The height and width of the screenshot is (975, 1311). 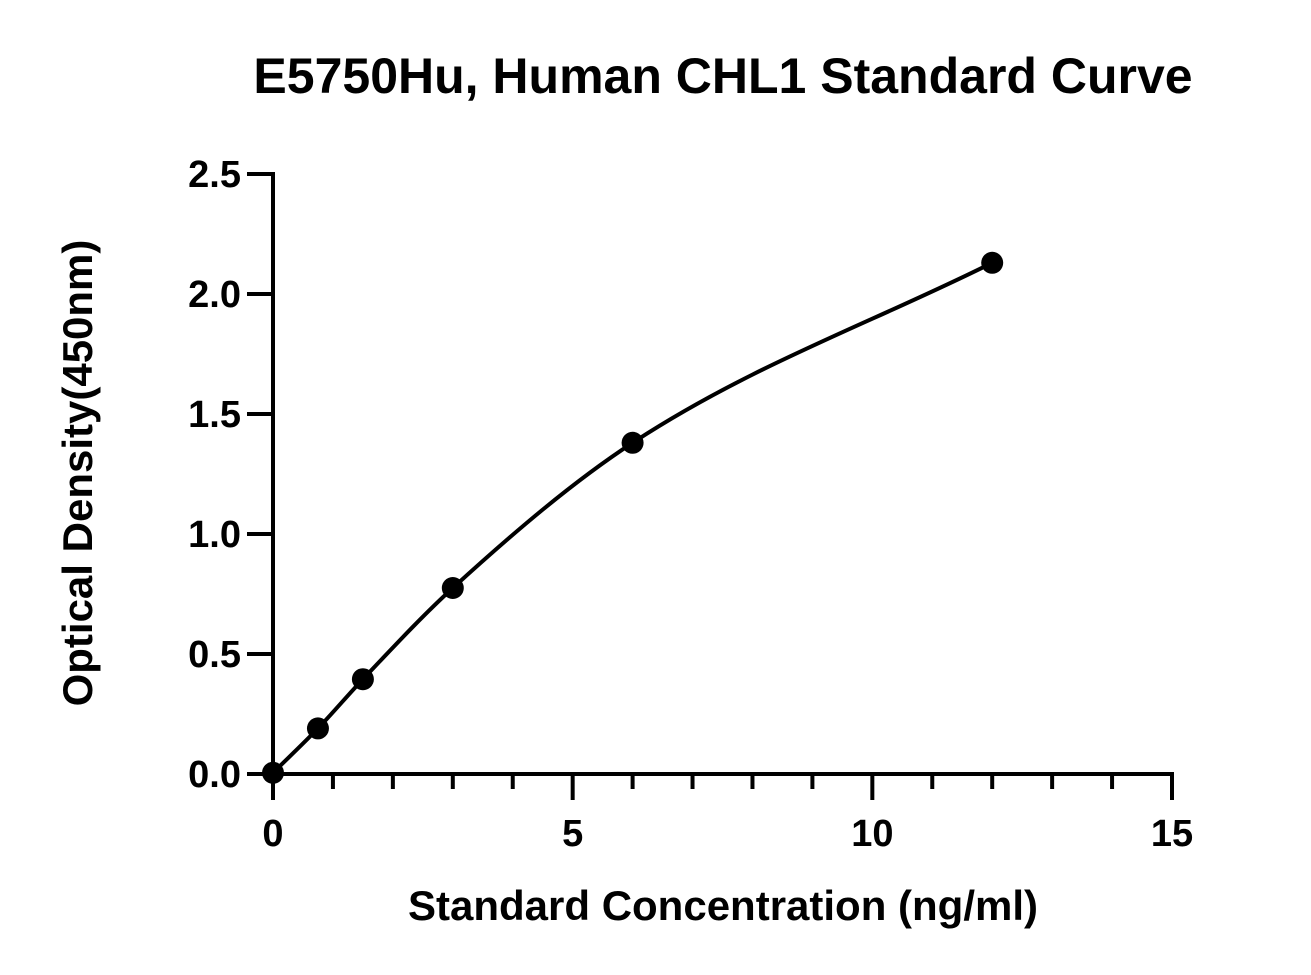 I want to click on x-tick-label: 15, so click(x=1172, y=834).